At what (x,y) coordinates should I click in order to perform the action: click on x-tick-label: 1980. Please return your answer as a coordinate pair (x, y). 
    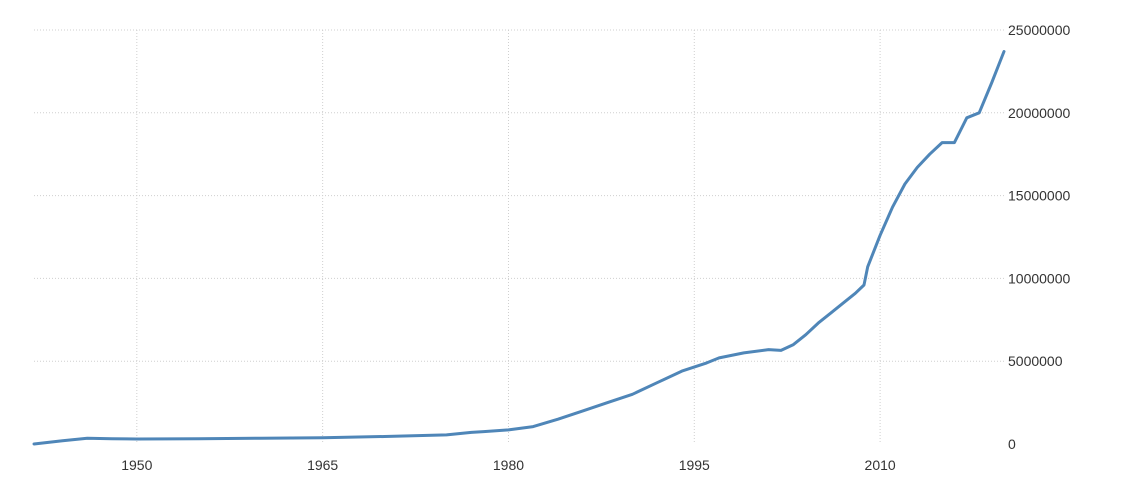
    Looking at the image, I should click on (508, 465).